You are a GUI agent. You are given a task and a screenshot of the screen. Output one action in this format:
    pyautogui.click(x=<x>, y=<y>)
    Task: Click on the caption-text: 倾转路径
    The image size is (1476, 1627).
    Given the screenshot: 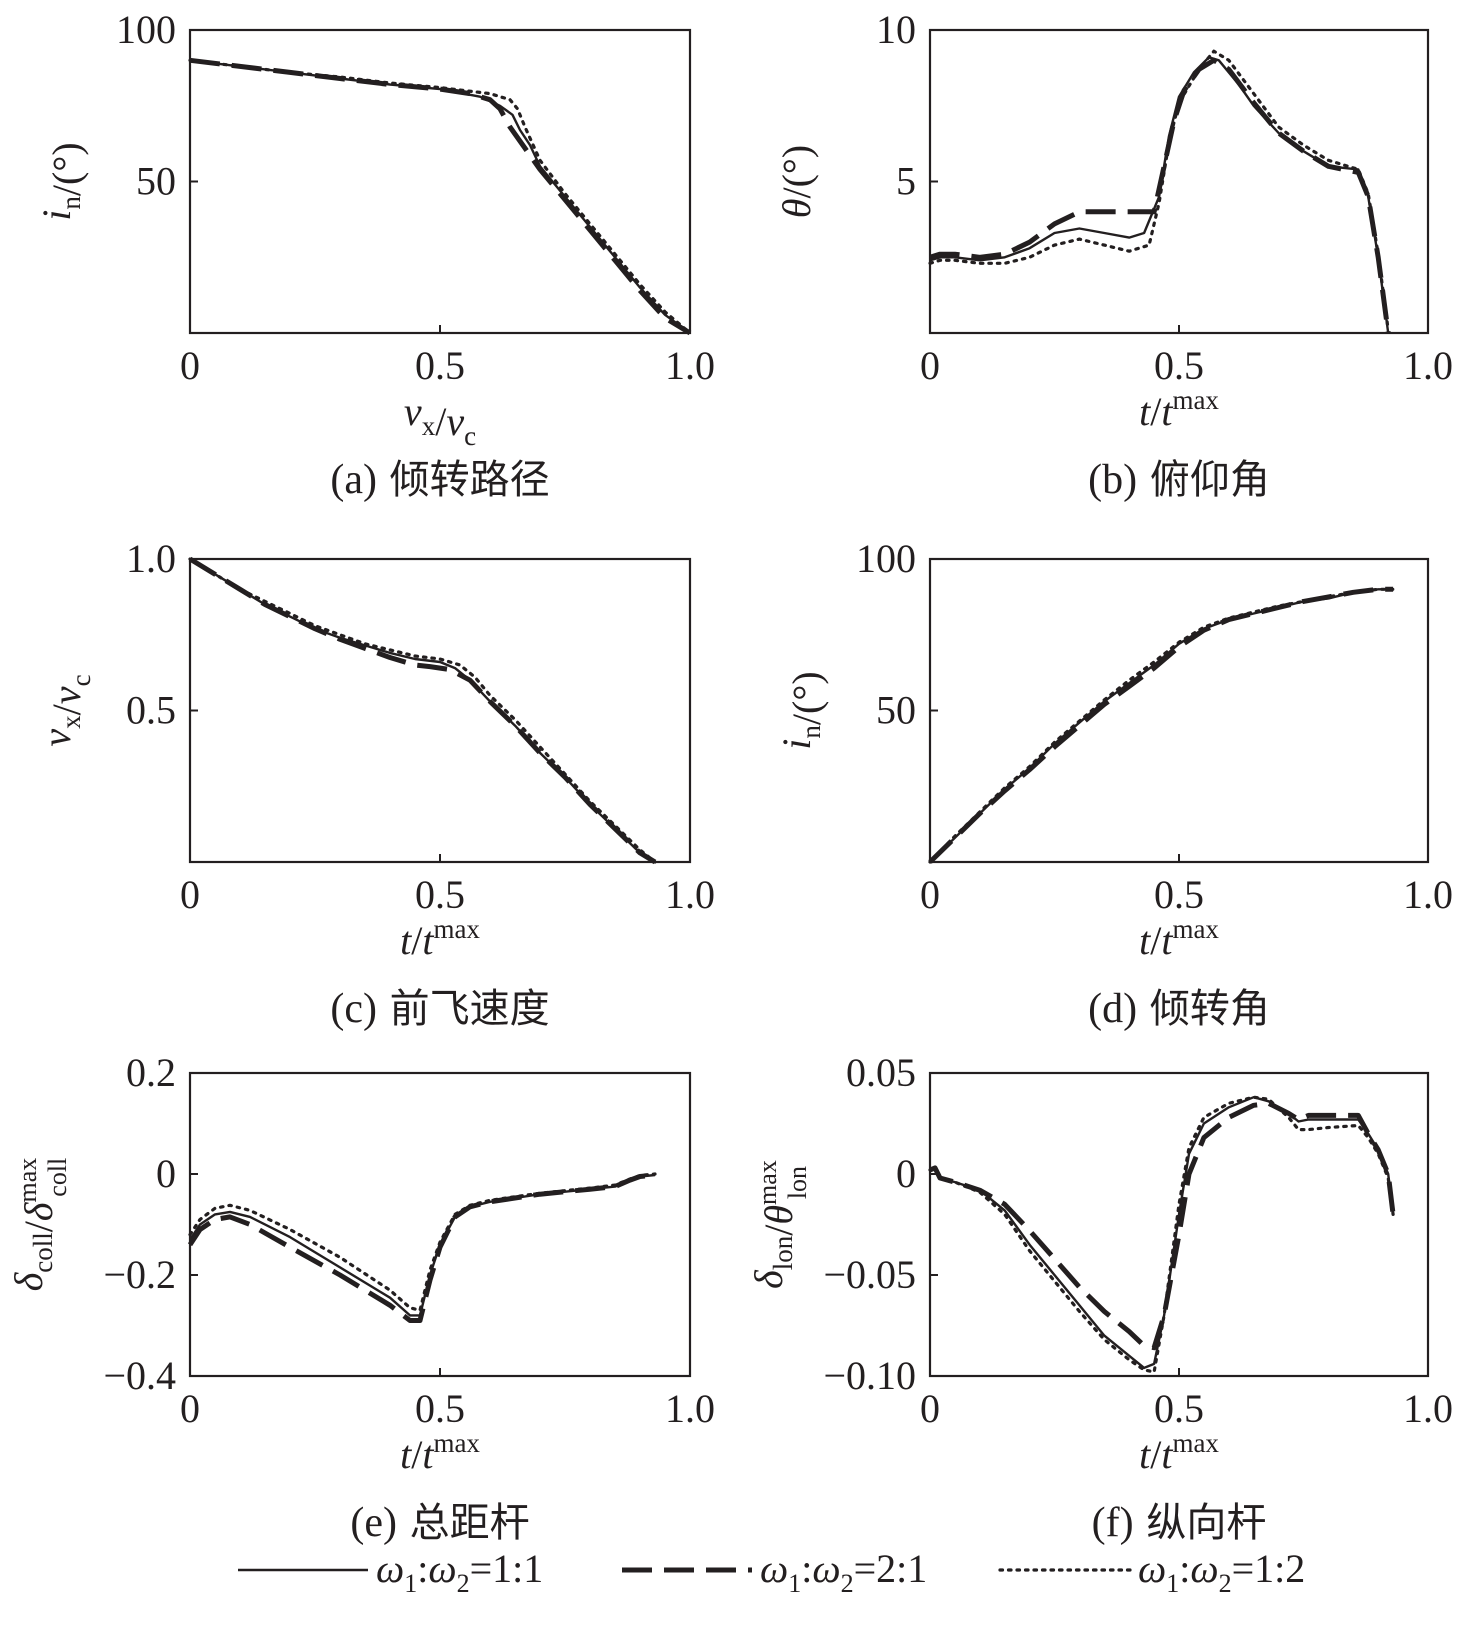 What is the action you would take?
    pyautogui.click(x=463, y=480)
    